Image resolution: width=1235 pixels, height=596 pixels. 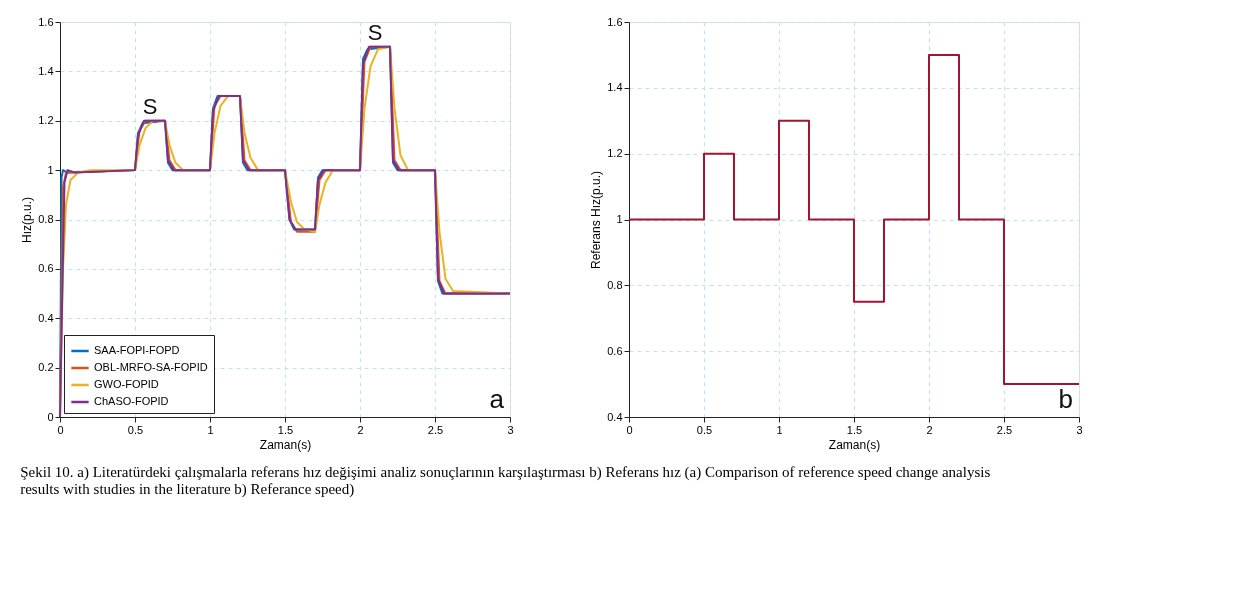 I want to click on y-tick-label: 0.2, so click(x=46, y=367).